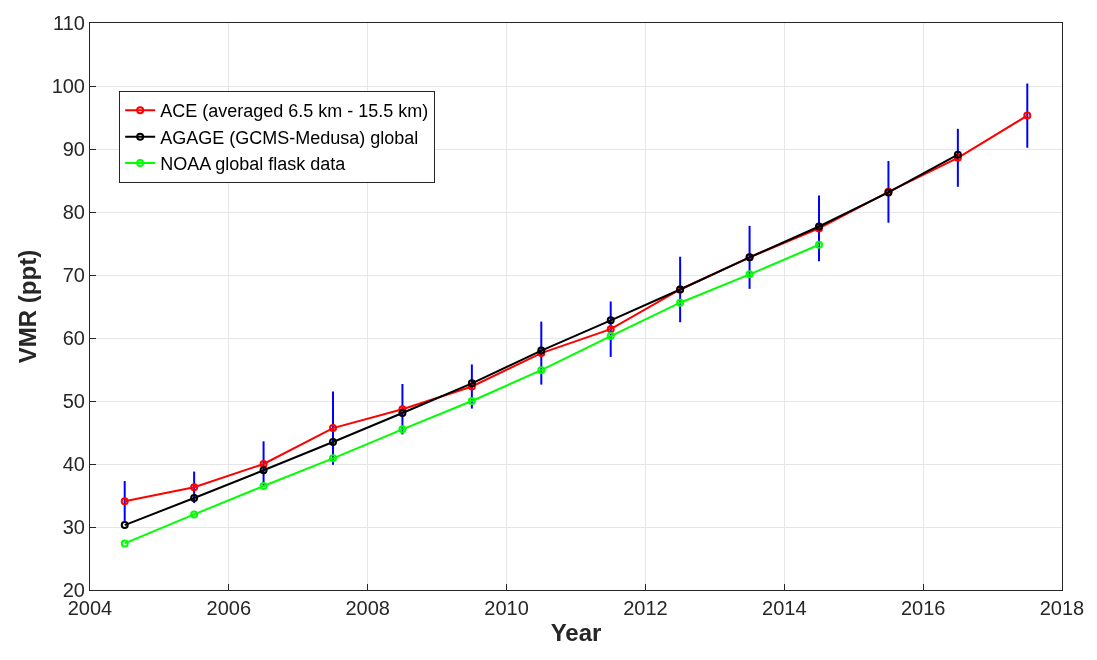 The image size is (1097, 660). What do you see at coordinates (73, 149) in the screenshot?
I see `y-tick-label: 90` at bounding box center [73, 149].